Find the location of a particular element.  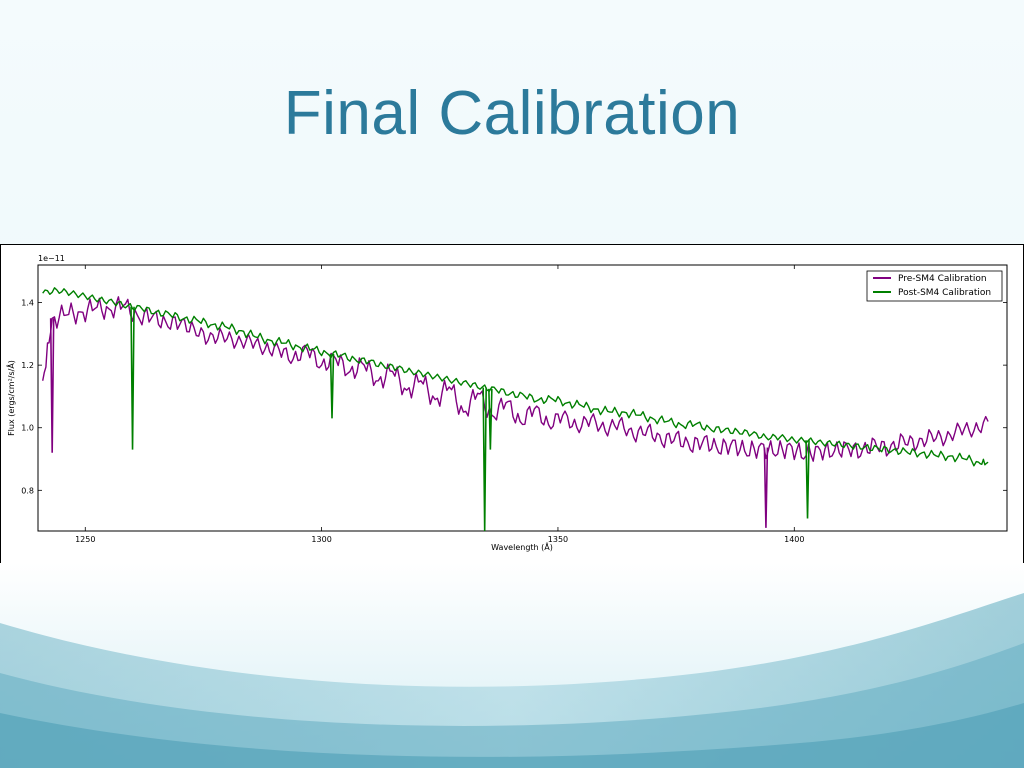

x-tick-label: 1300 is located at coordinates (321, 539).